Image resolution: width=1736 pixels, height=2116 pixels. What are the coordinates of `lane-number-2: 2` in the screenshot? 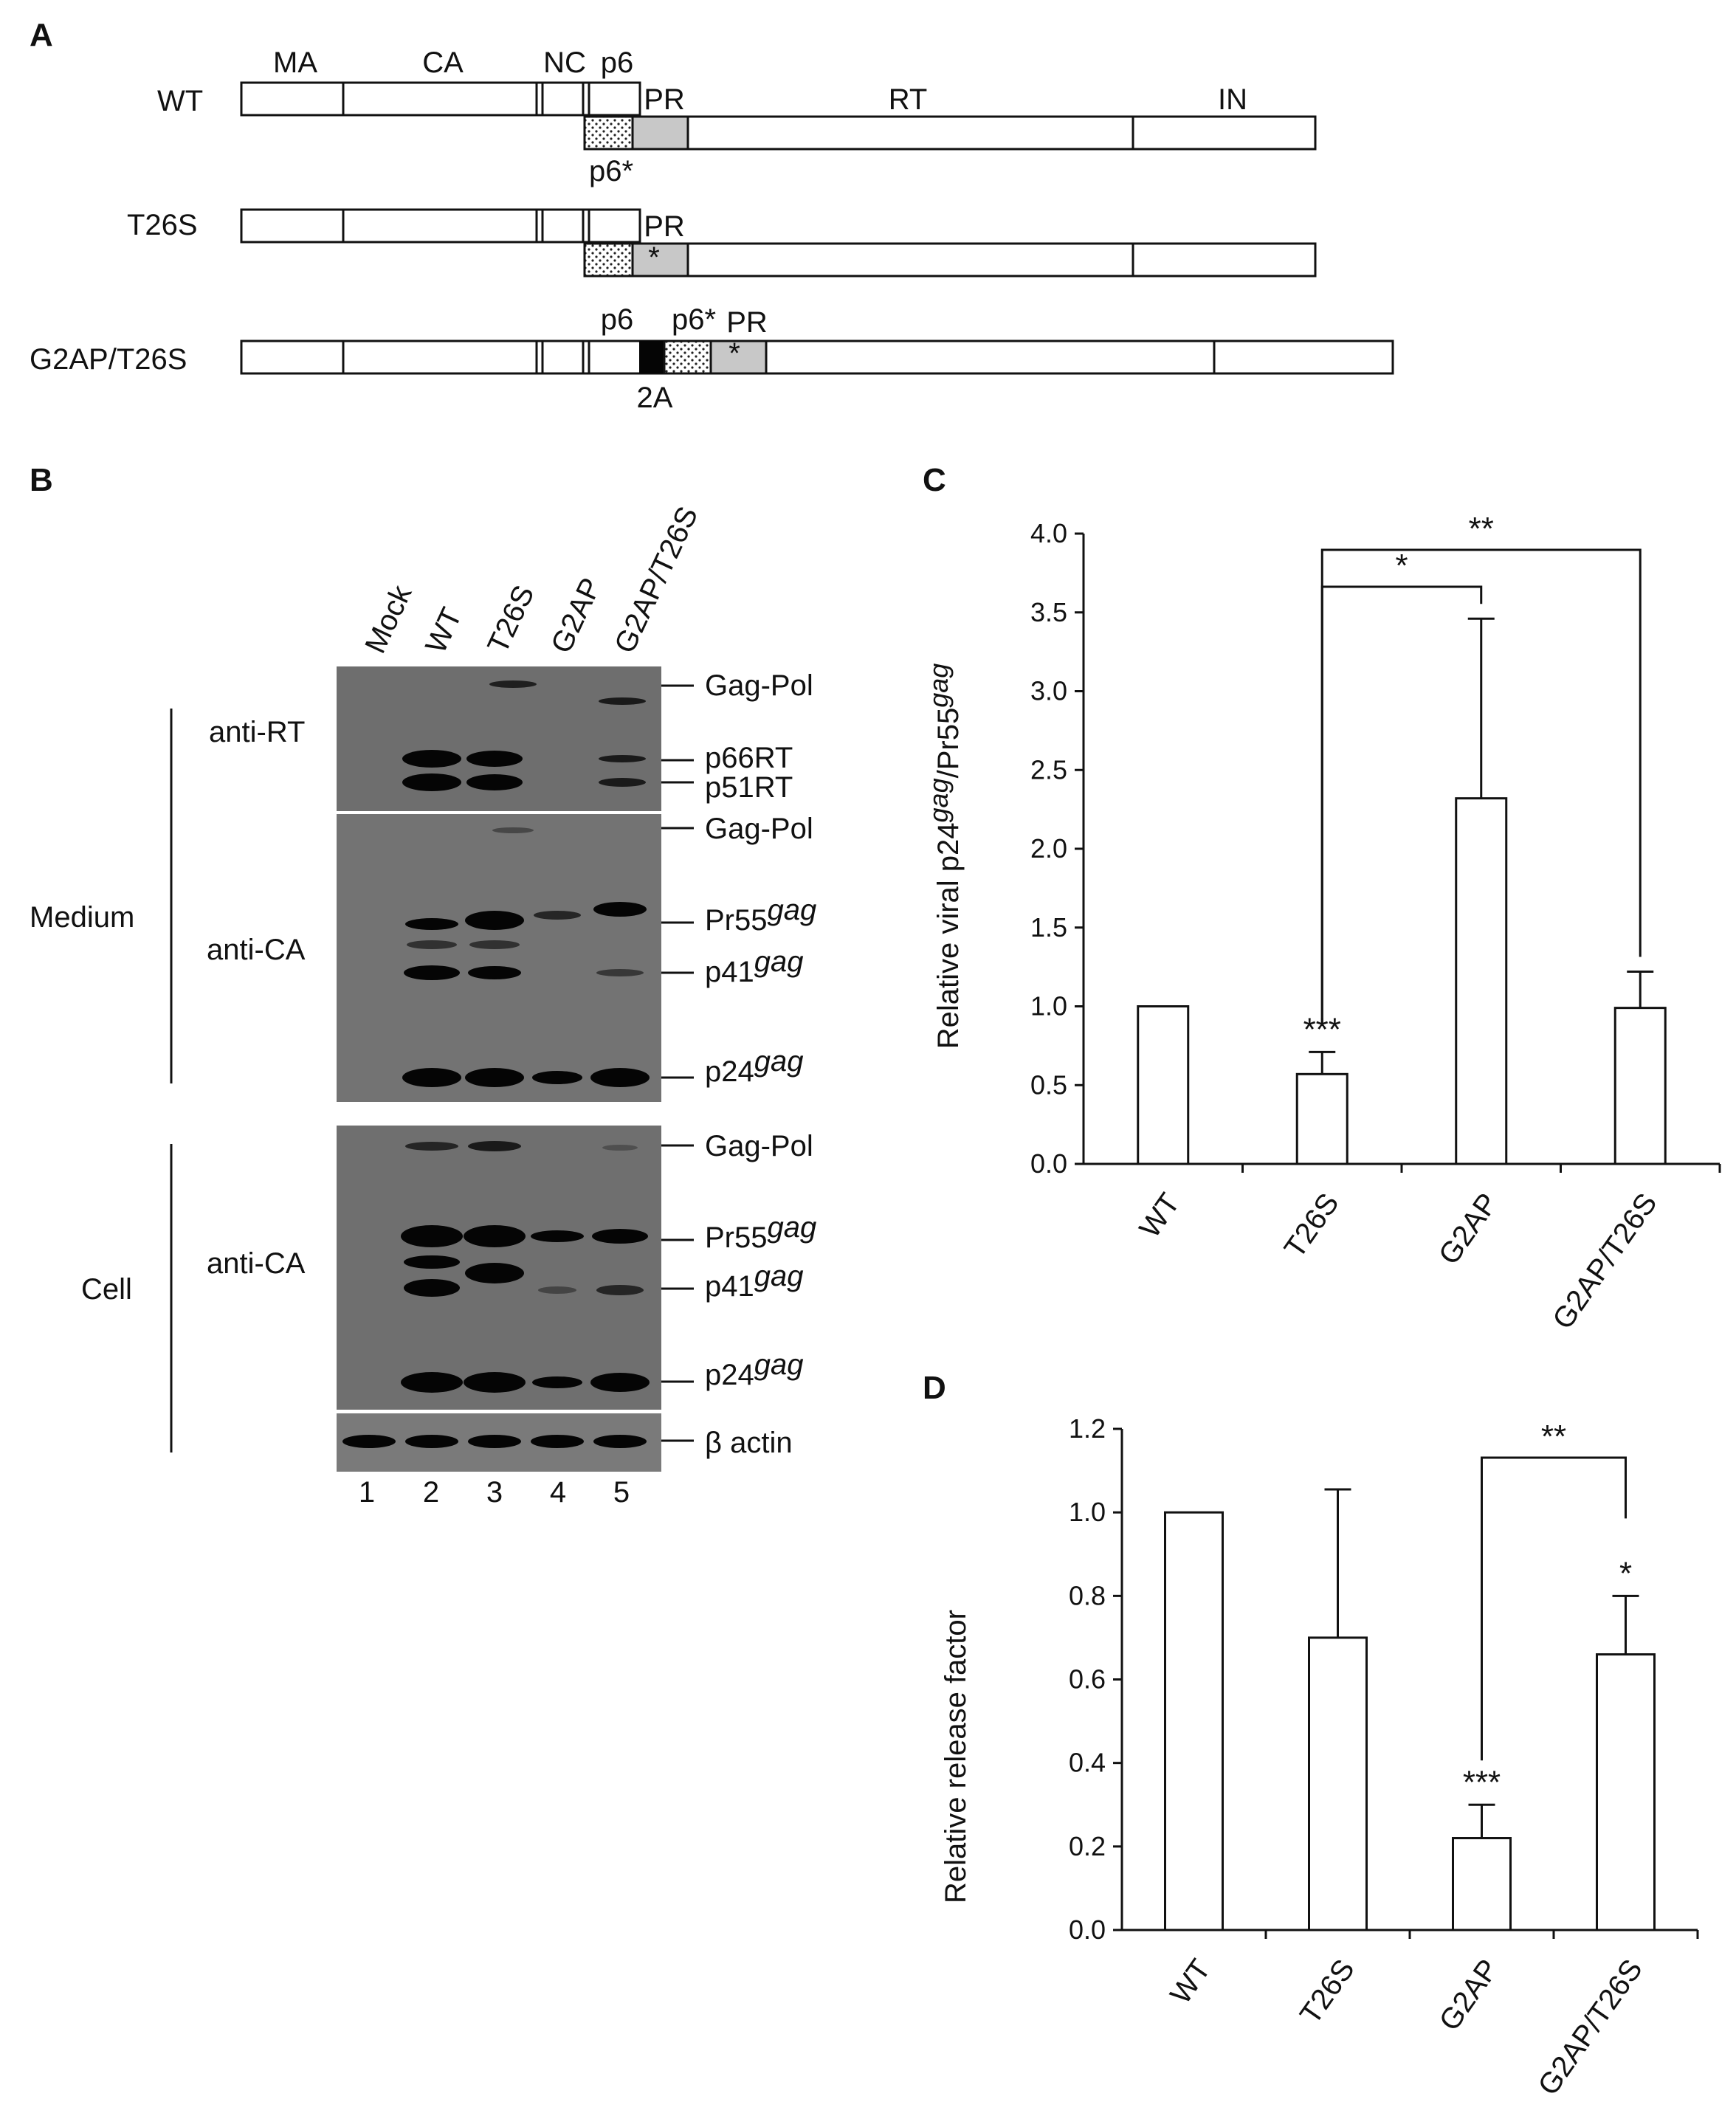 It's located at (431, 1492).